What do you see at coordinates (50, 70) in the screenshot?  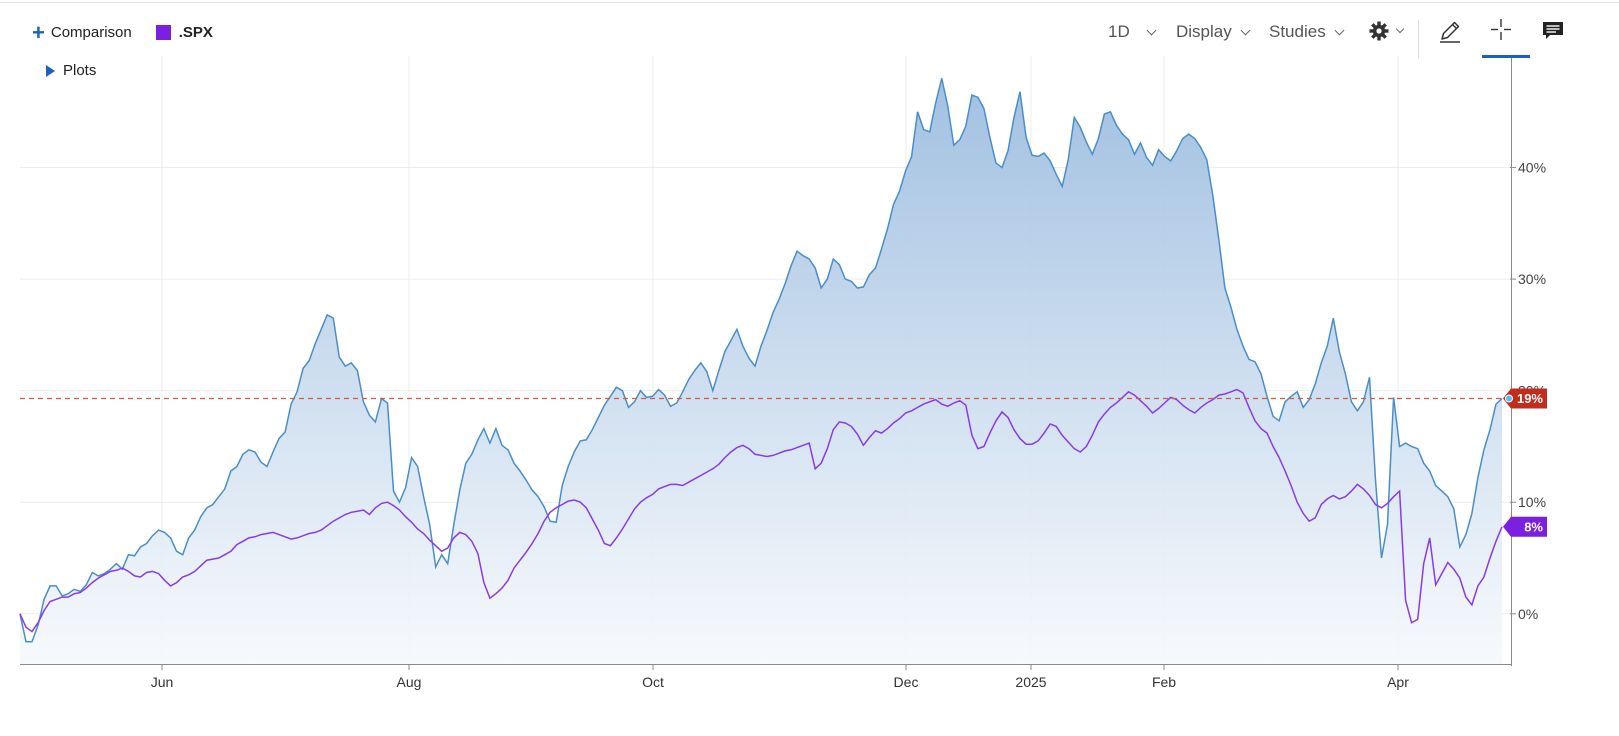 I see `expand-triangle-icon` at bounding box center [50, 70].